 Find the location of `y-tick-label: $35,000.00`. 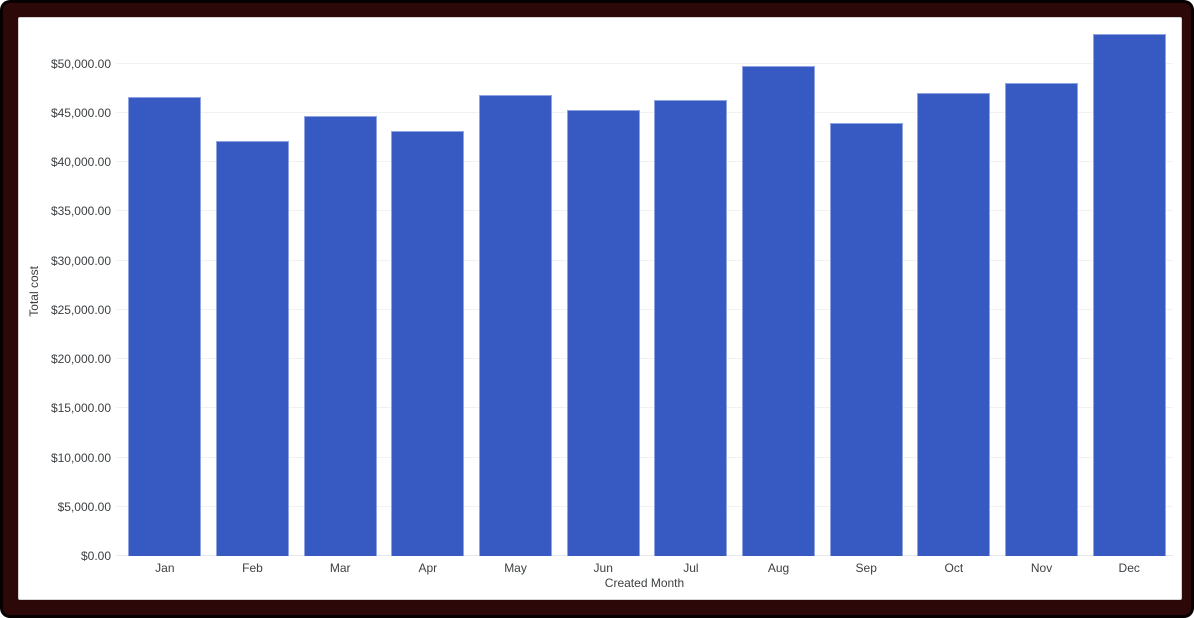

y-tick-label: $35,000.00 is located at coordinates (80, 211).